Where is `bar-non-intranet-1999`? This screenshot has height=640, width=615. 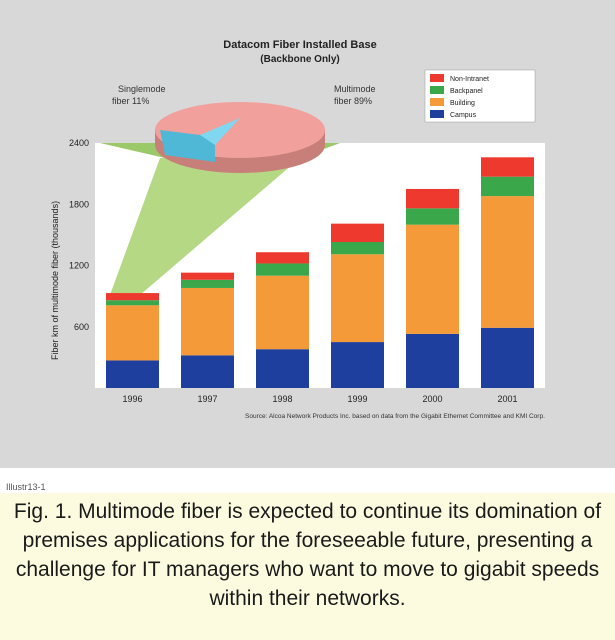
bar-non-intranet-1999 is located at coordinates (357, 233).